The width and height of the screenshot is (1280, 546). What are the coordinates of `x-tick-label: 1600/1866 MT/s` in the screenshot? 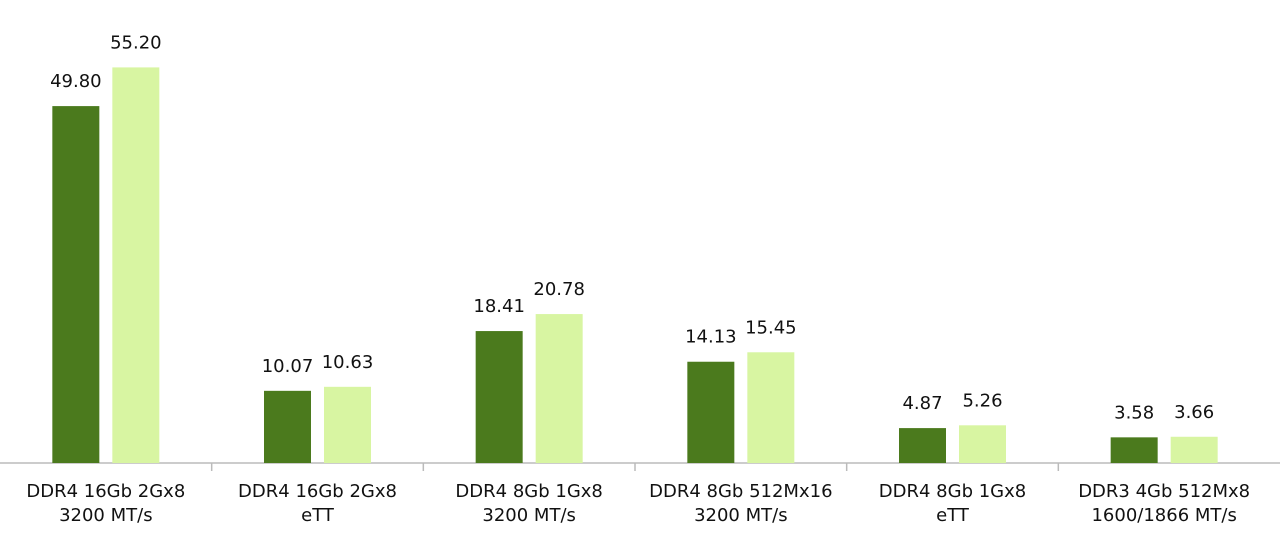 It's located at (1163, 515).